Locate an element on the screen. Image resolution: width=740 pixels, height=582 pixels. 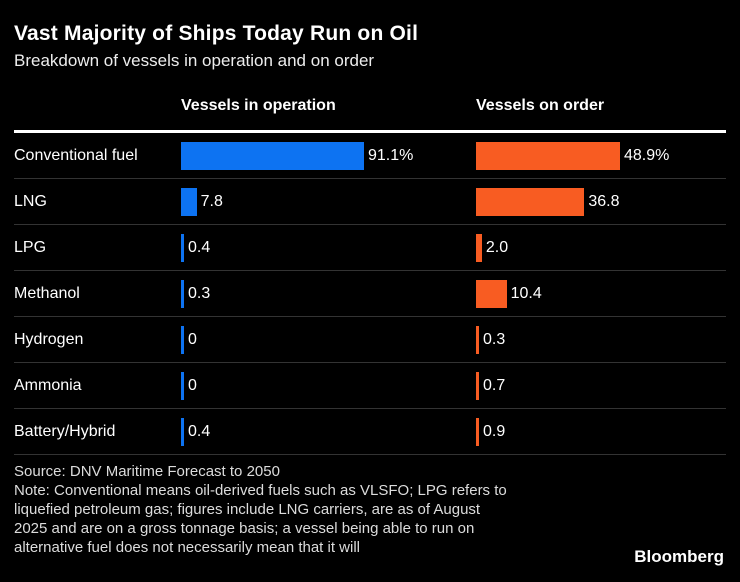
category-label: Battery/Hybrid is located at coordinates (65, 431).